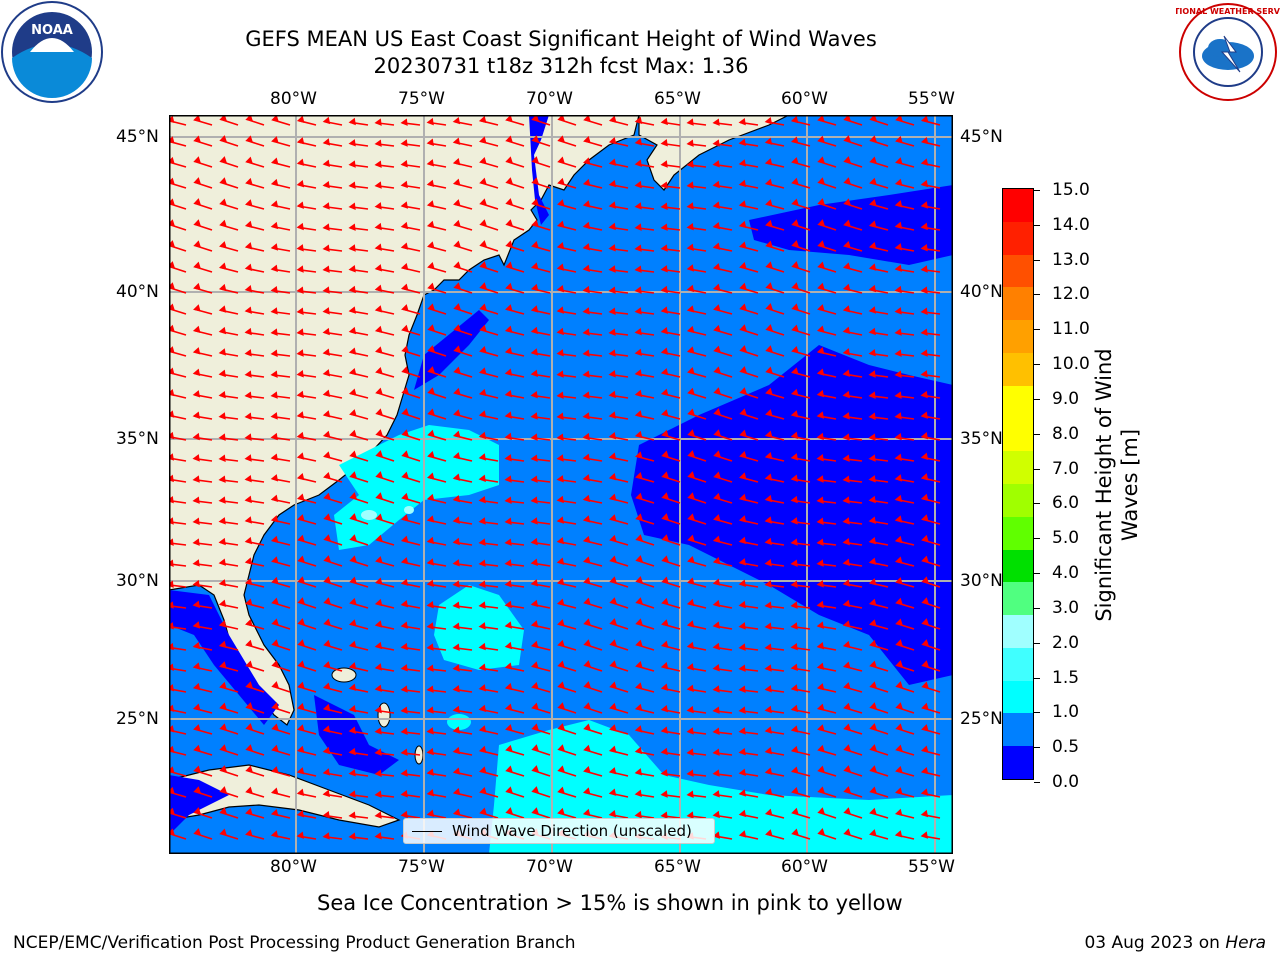 Image resolution: width=1280 pixels, height=960 pixels. Describe the element at coordinates (1130, 485) in the screenshot. I see `colorbar-label-line2: Waves [m]` at that location.